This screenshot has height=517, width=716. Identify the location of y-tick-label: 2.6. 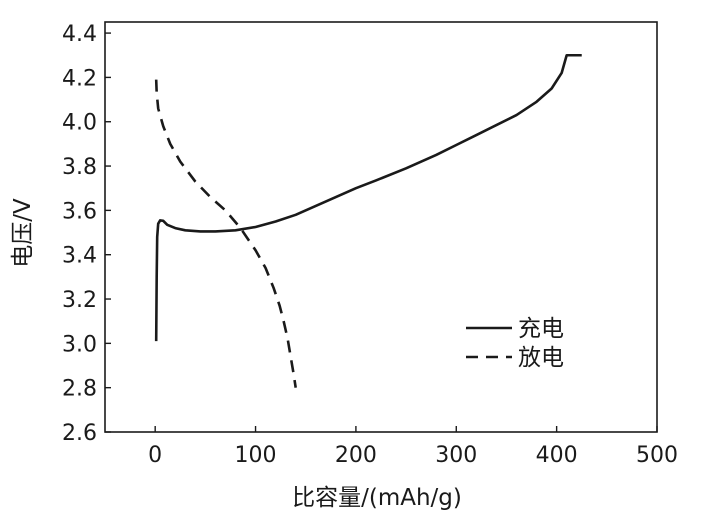
(79, 433).